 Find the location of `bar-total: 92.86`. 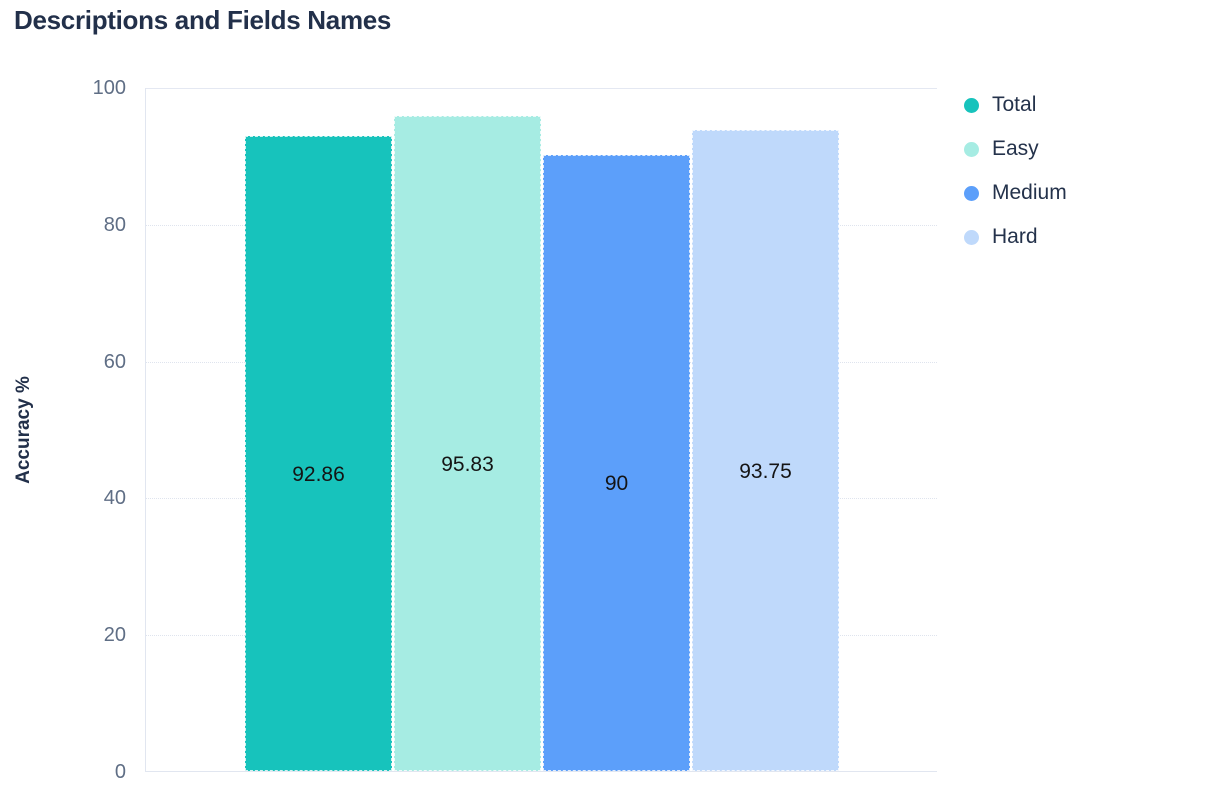

bar-total: 92.86 is located at coordinates (318, 453).